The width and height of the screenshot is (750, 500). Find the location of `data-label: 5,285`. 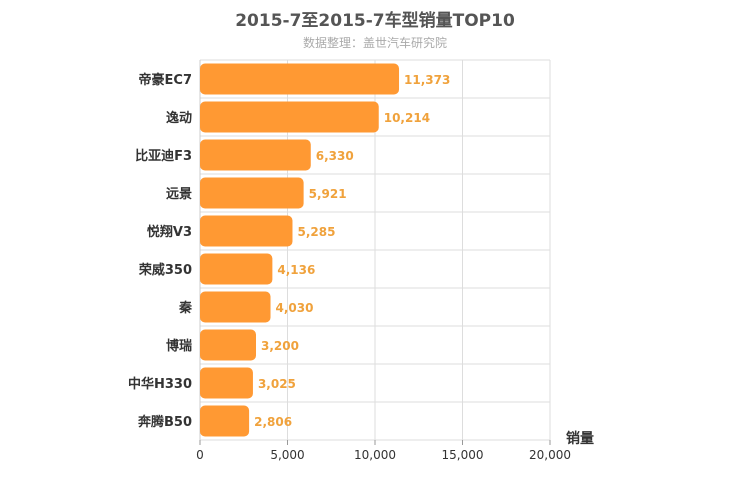

data-label: 5,285 is located at coordinates (316, 232).